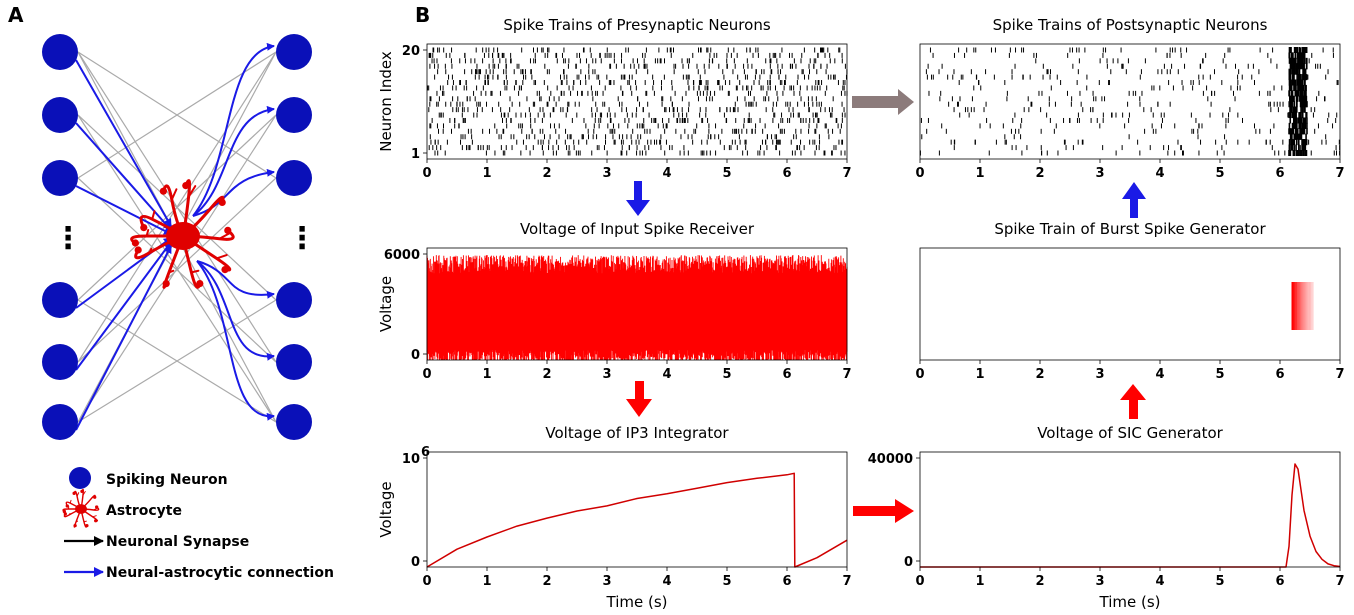 The width and height of the screenshot is (1354, 615). I want to click on panel-a-label: A, so click(16, 15).